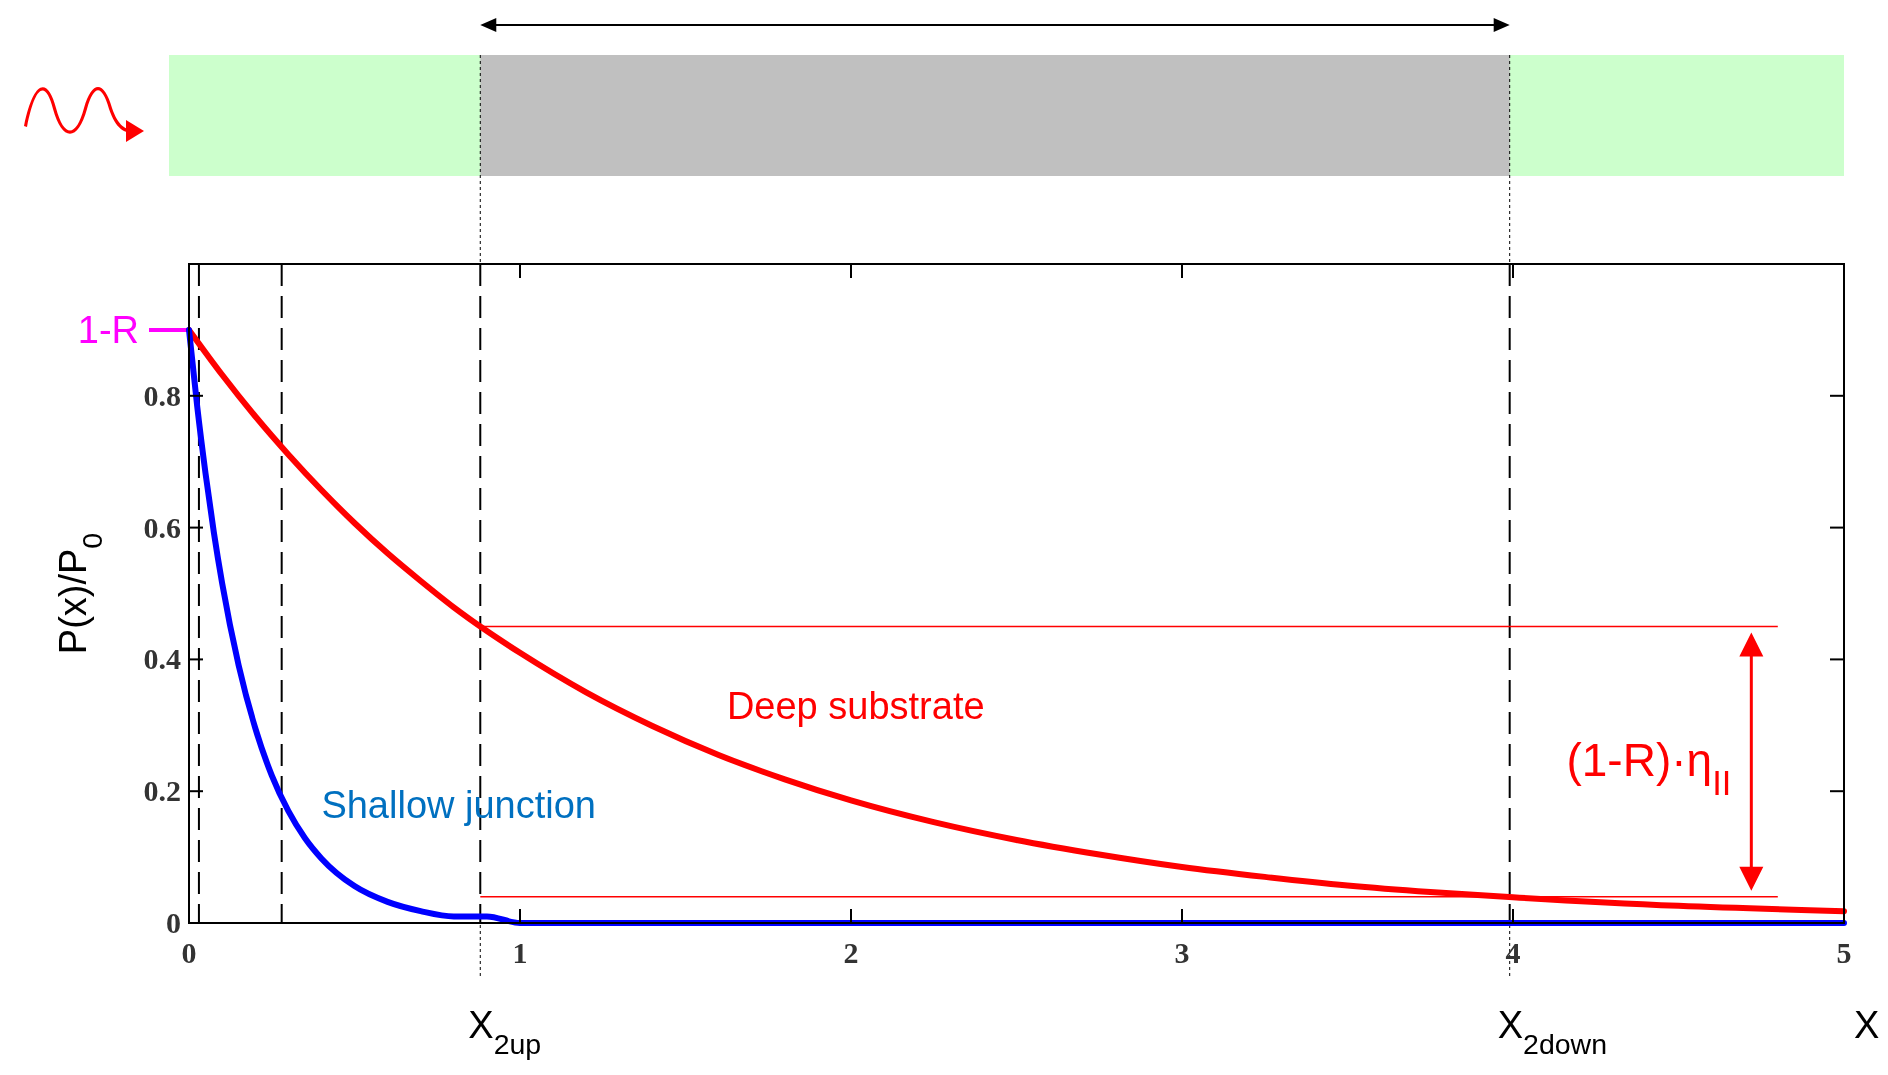 The width and height of the screenshot is (1888, 1075). What do you see at coordinates (162, 791) in the screenshot?
I see `y-tick-label: 0.2` at bounding box center [162, 791].